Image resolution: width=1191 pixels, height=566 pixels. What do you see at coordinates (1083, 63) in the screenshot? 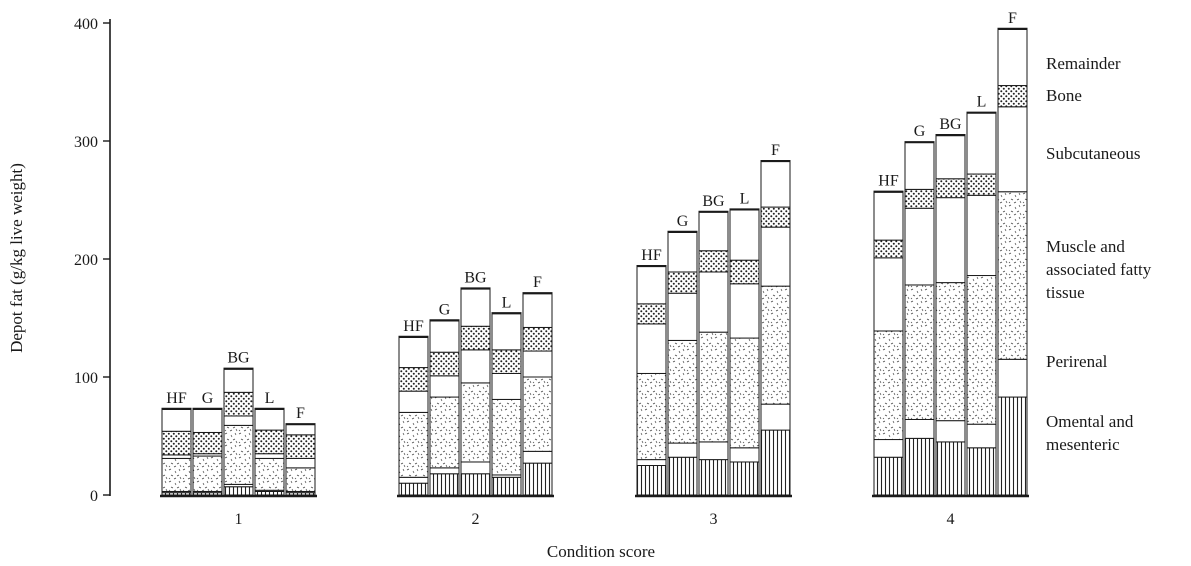
I see `legend-label: Remainder` at bounding box center [1083, 63].